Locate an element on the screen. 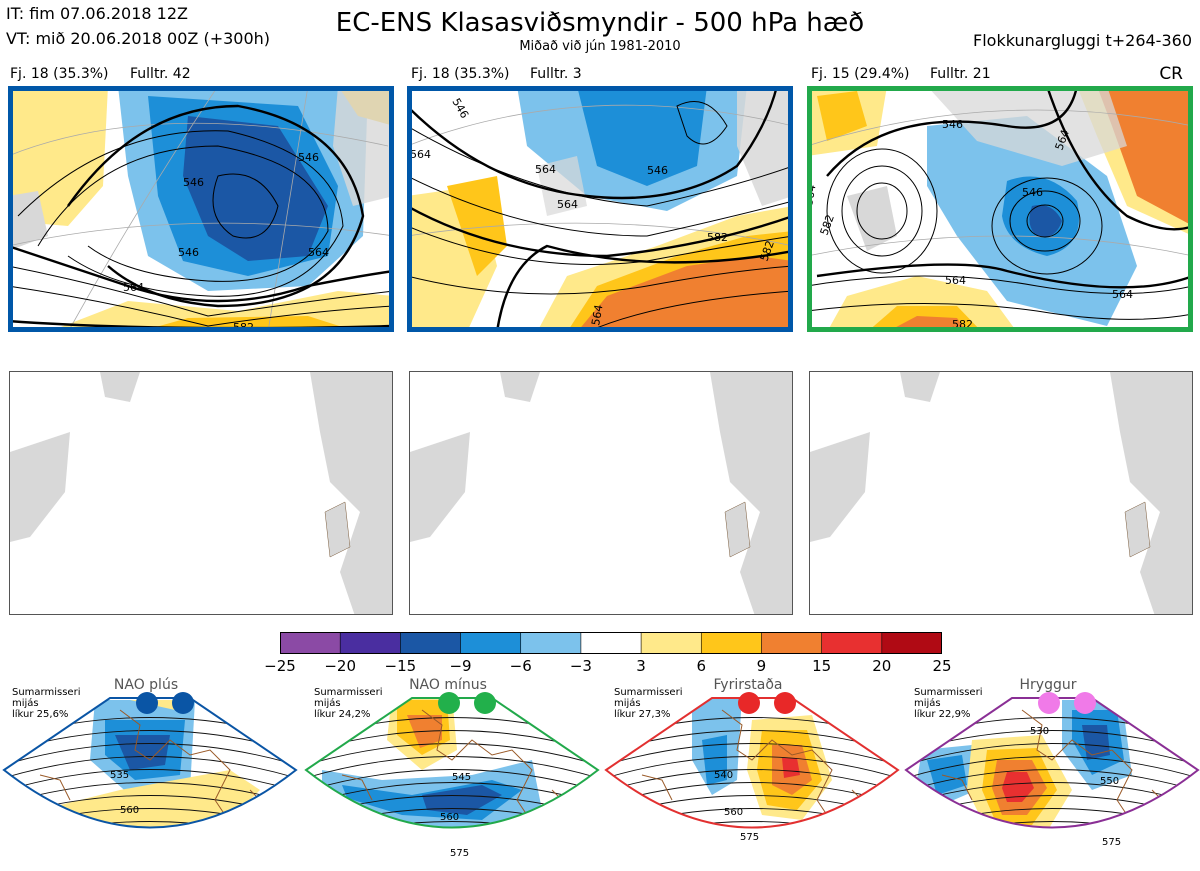  regime-map: 545 560 575 is located at coordinates (452, 778).